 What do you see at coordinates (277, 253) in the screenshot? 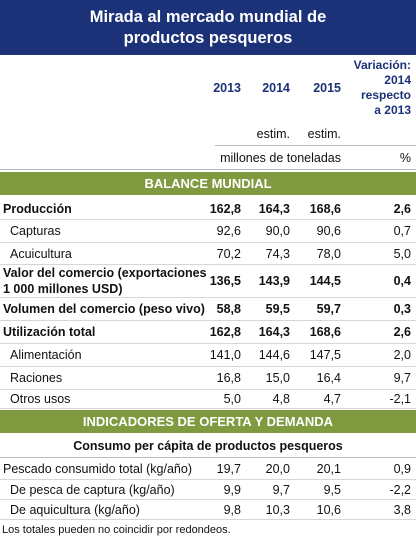
I see `cell-value: 74,3` at bounding box center [277, 253].